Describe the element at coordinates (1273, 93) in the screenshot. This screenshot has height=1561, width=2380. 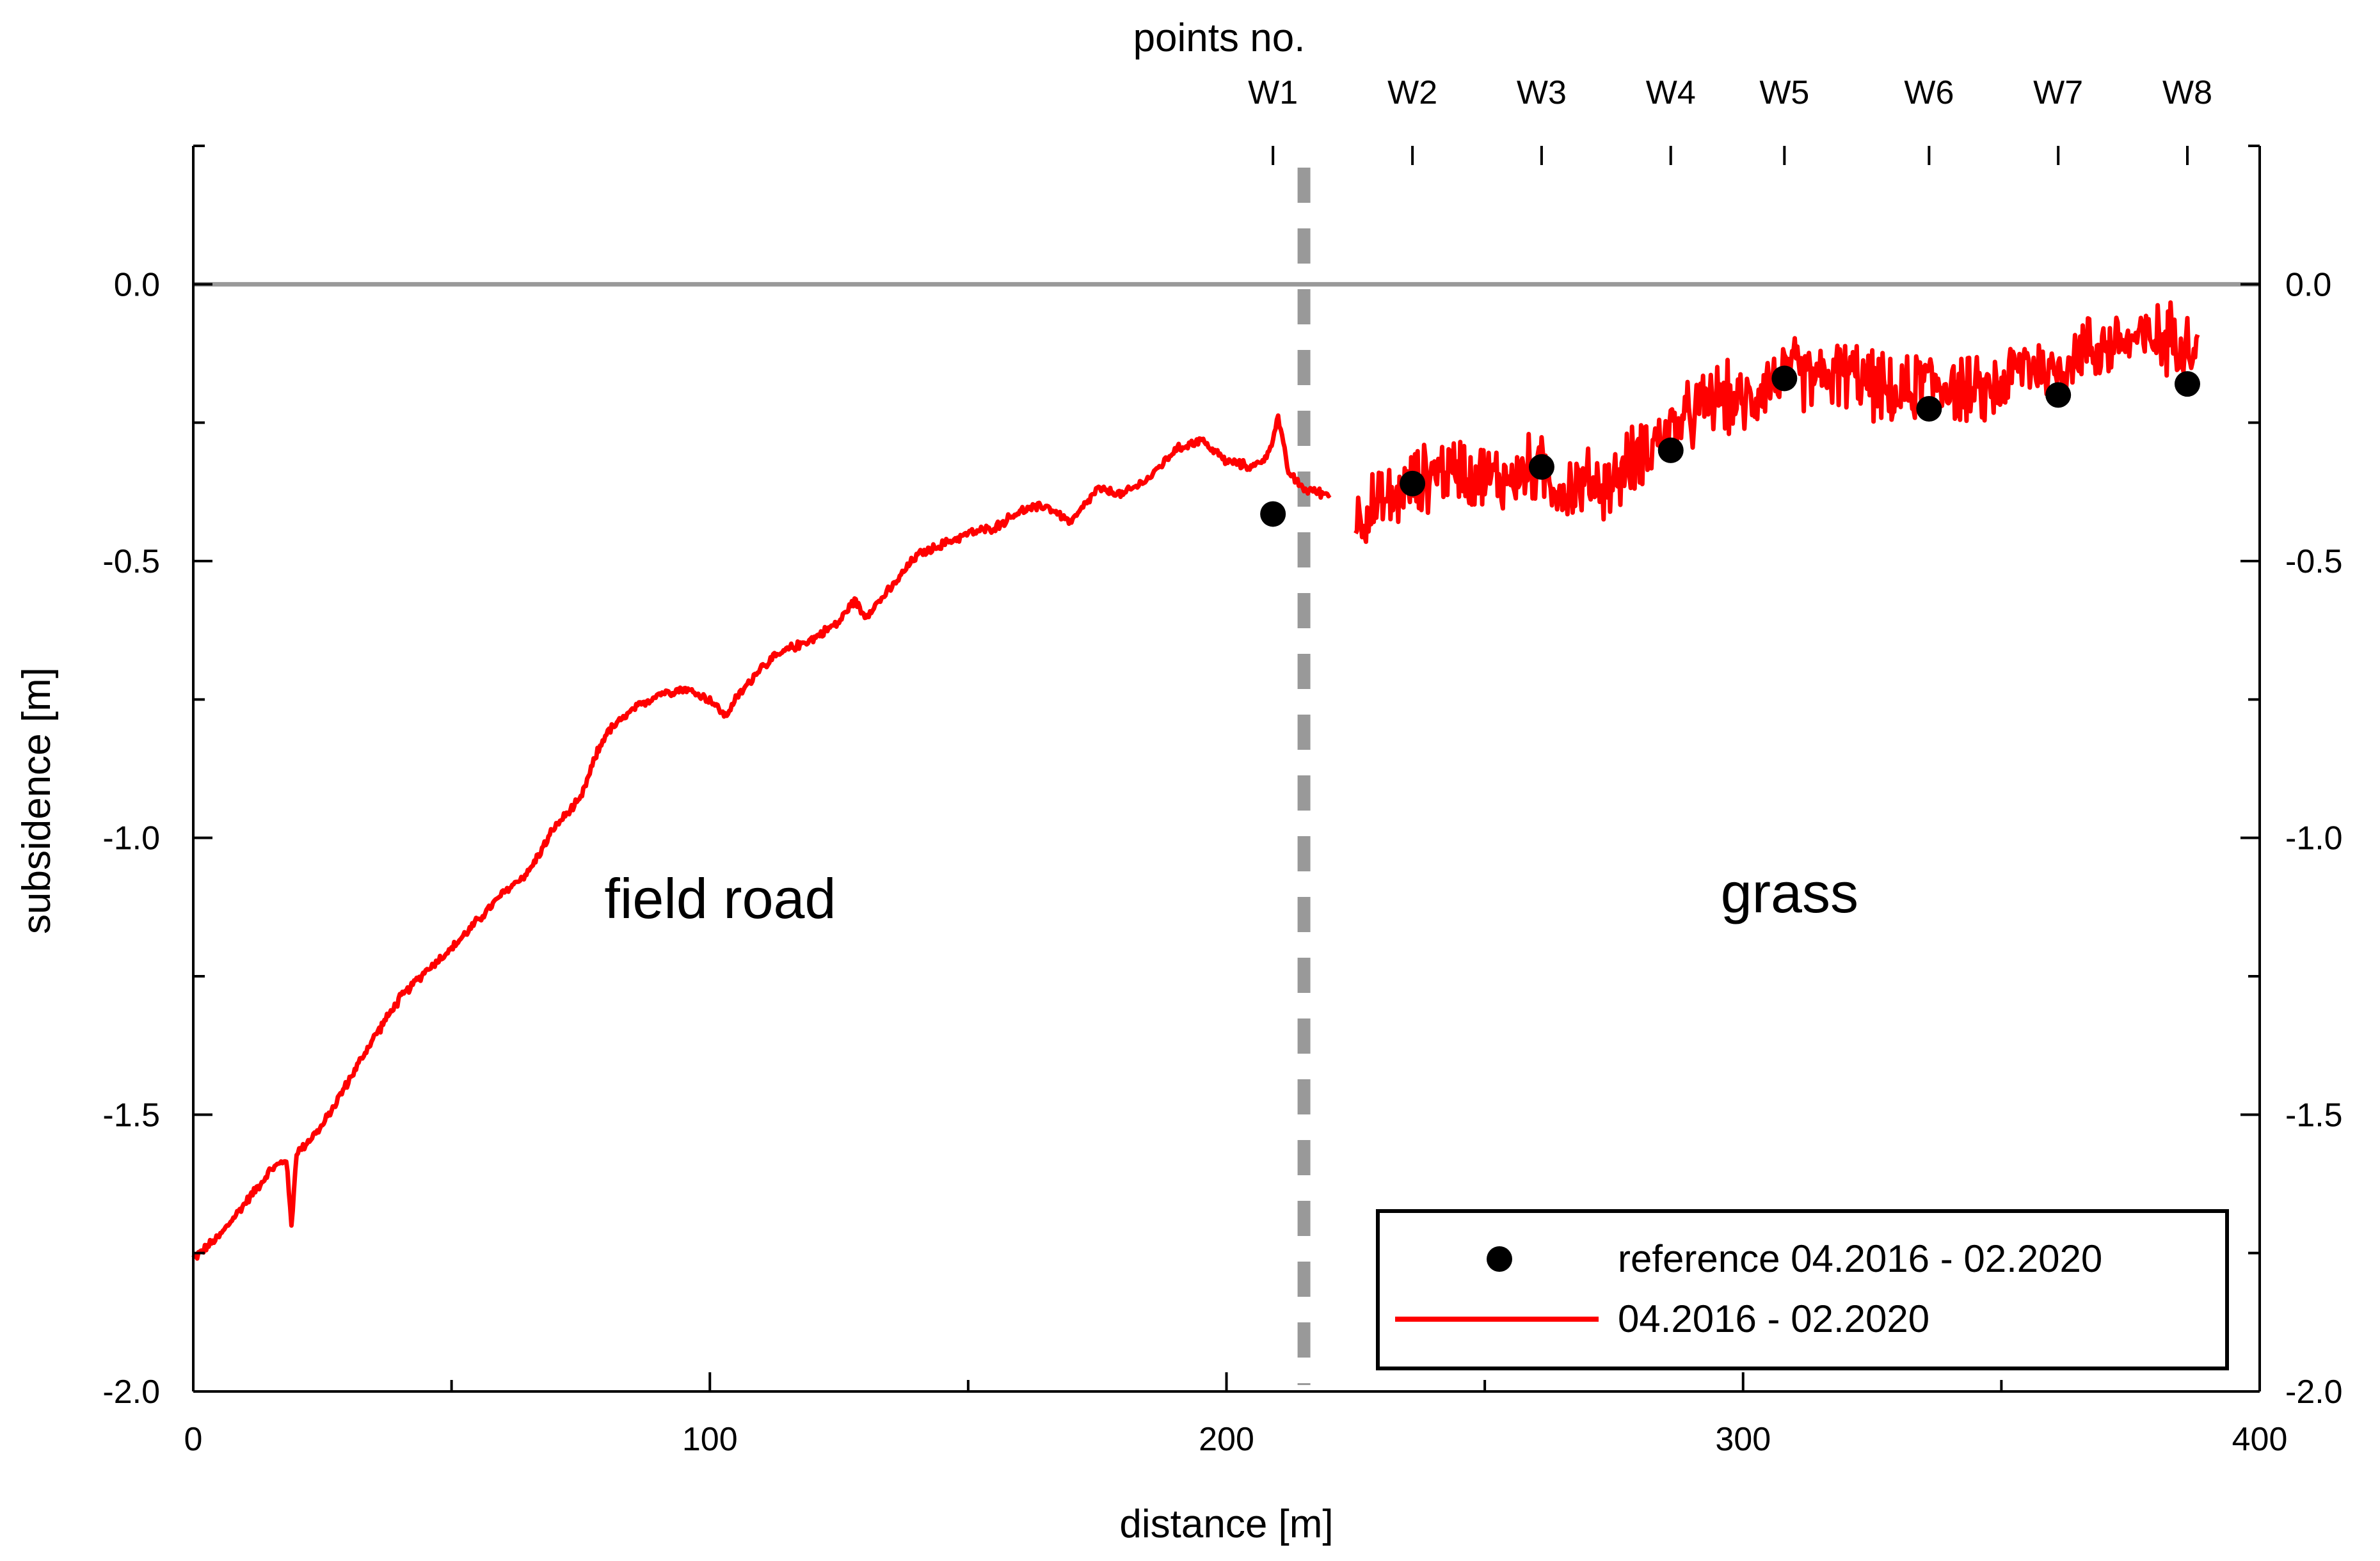
I see `top-point-label-w1: W1` at that location.